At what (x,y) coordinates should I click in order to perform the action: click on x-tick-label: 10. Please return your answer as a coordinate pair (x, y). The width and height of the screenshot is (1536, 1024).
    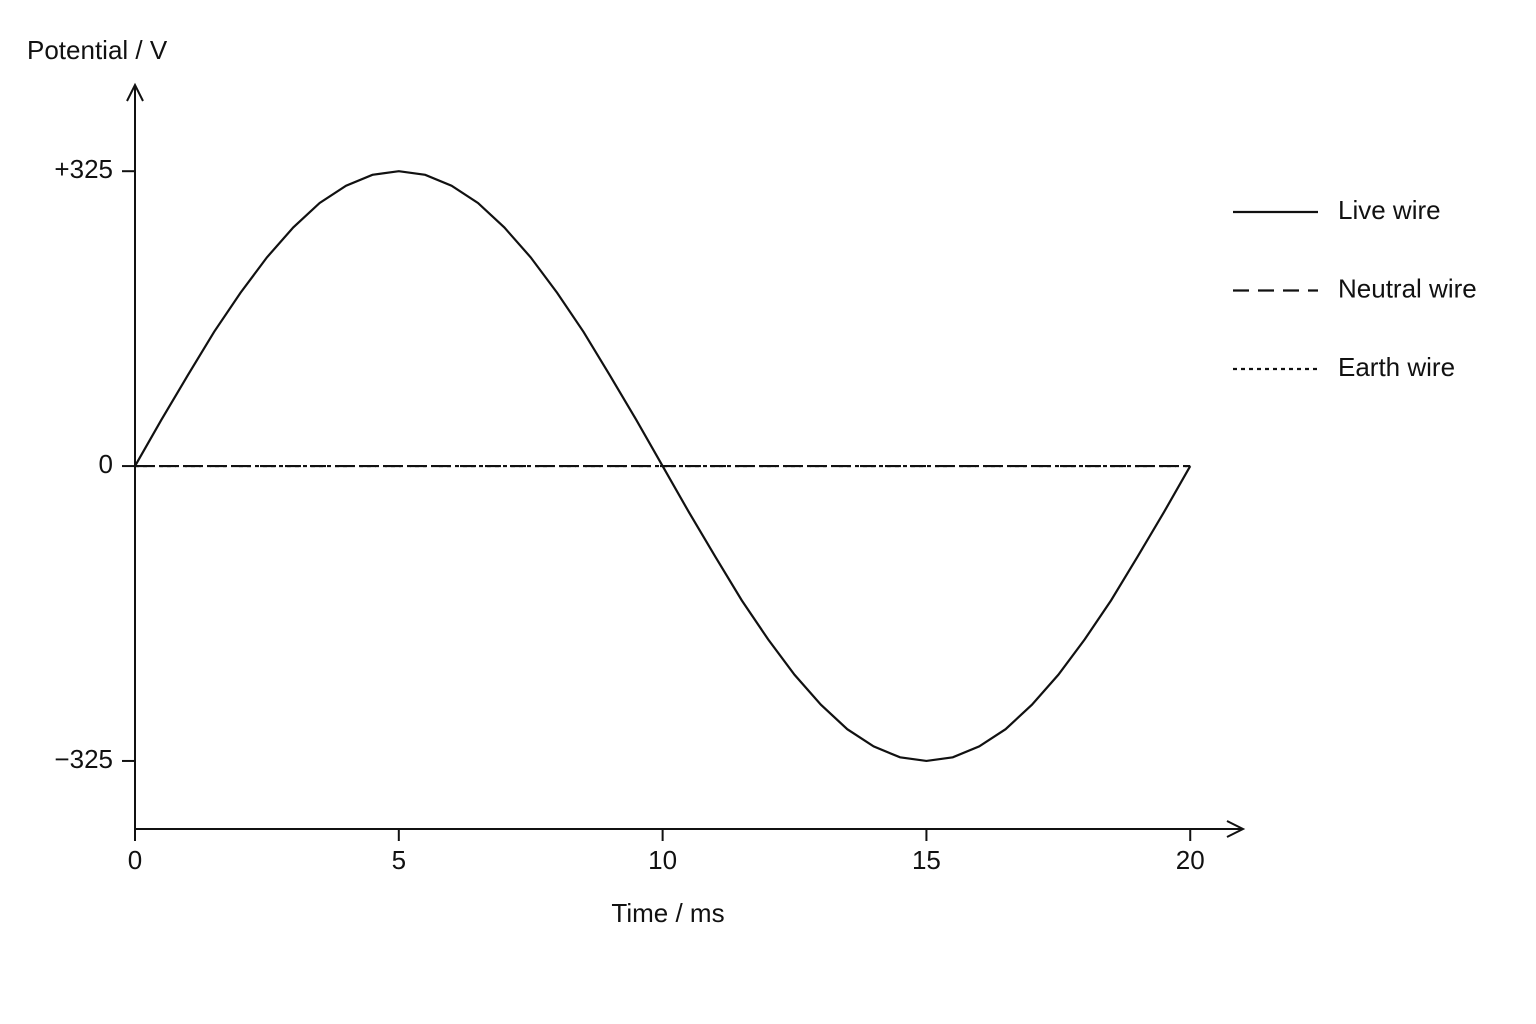
    Looking at the image, I should click on (662, 860).